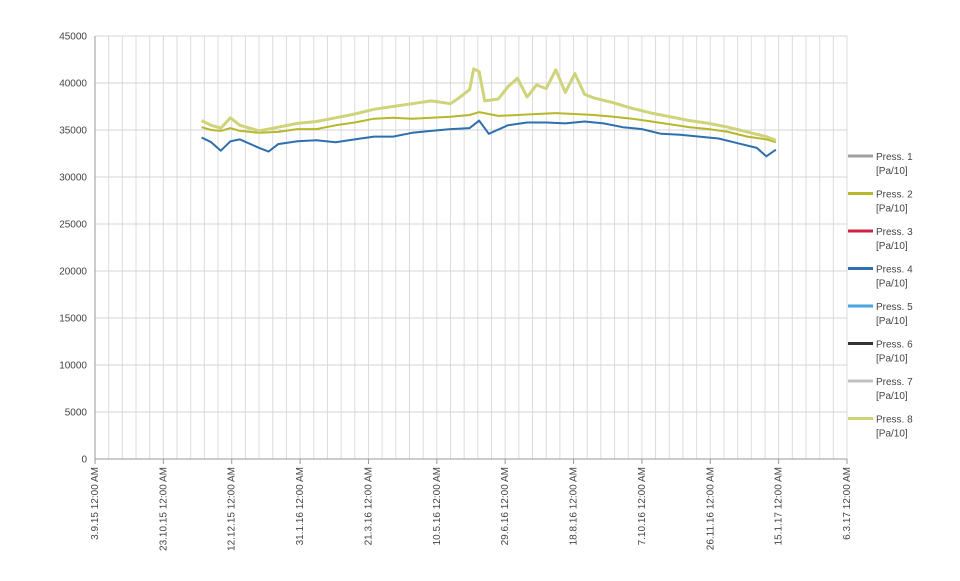 This screenshot has width=960, height=581. Describe the element at coordinates (73, 131) in the screenshot. I see `y-tick-label: 35000` at that location.